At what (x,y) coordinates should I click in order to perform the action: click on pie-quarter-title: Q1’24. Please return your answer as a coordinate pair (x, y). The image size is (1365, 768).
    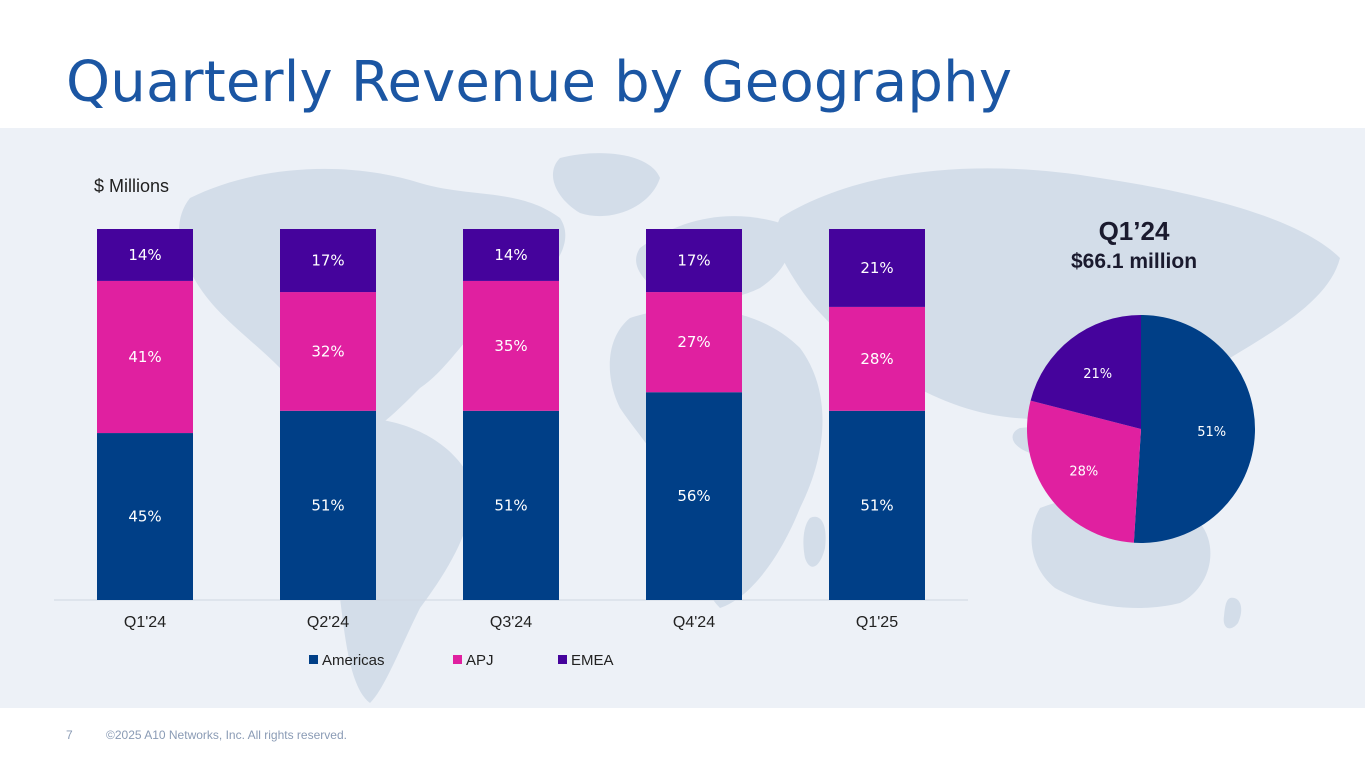
    Looking at the image, I should click on (1134, 231).